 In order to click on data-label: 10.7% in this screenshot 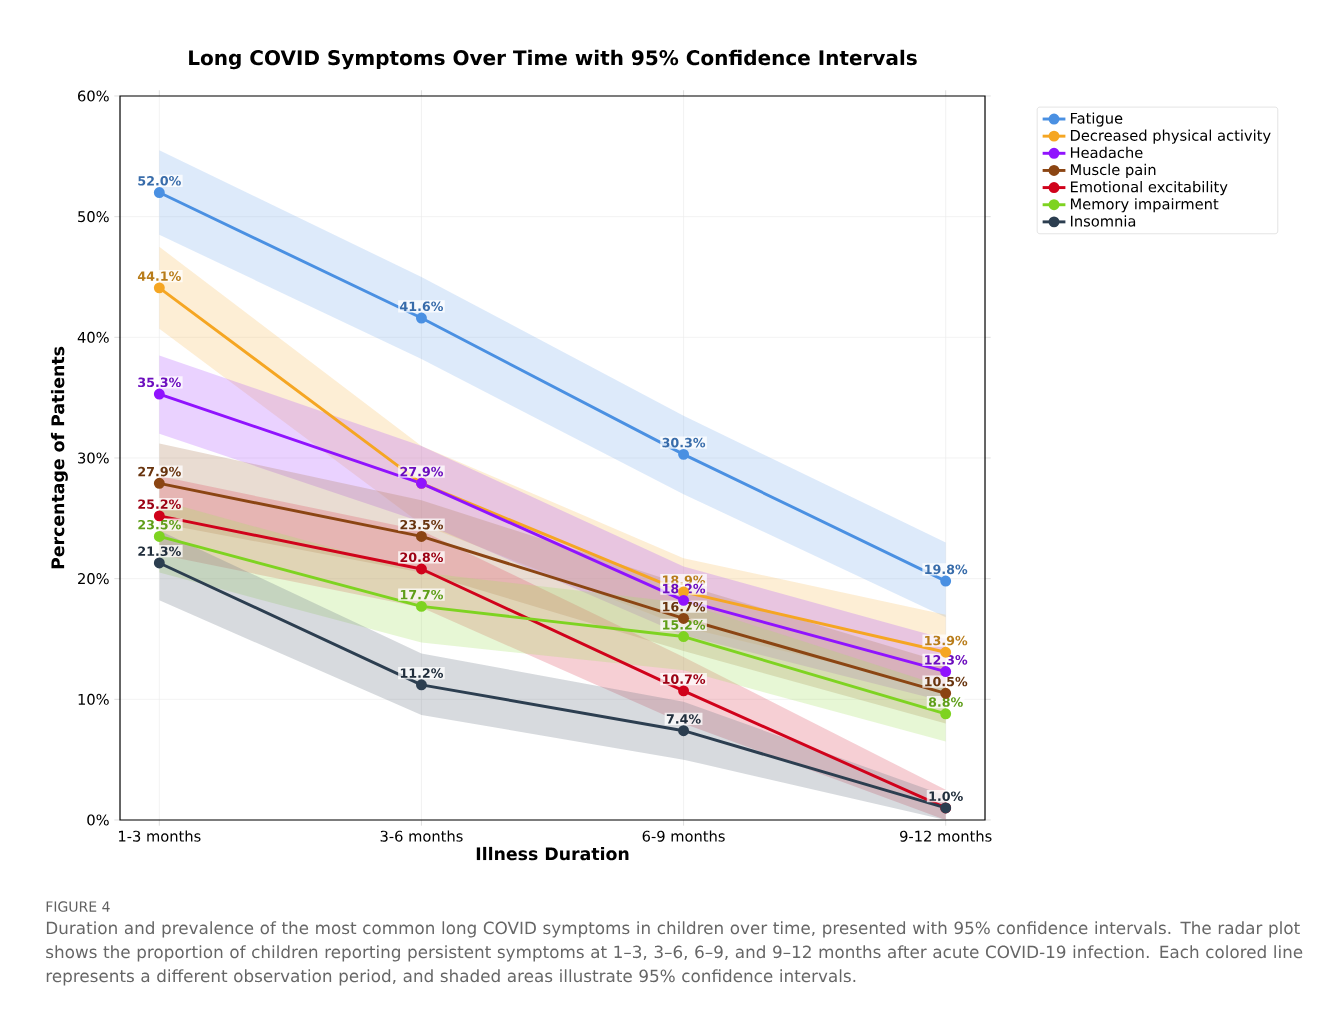, I will do `click(684, 679)`.